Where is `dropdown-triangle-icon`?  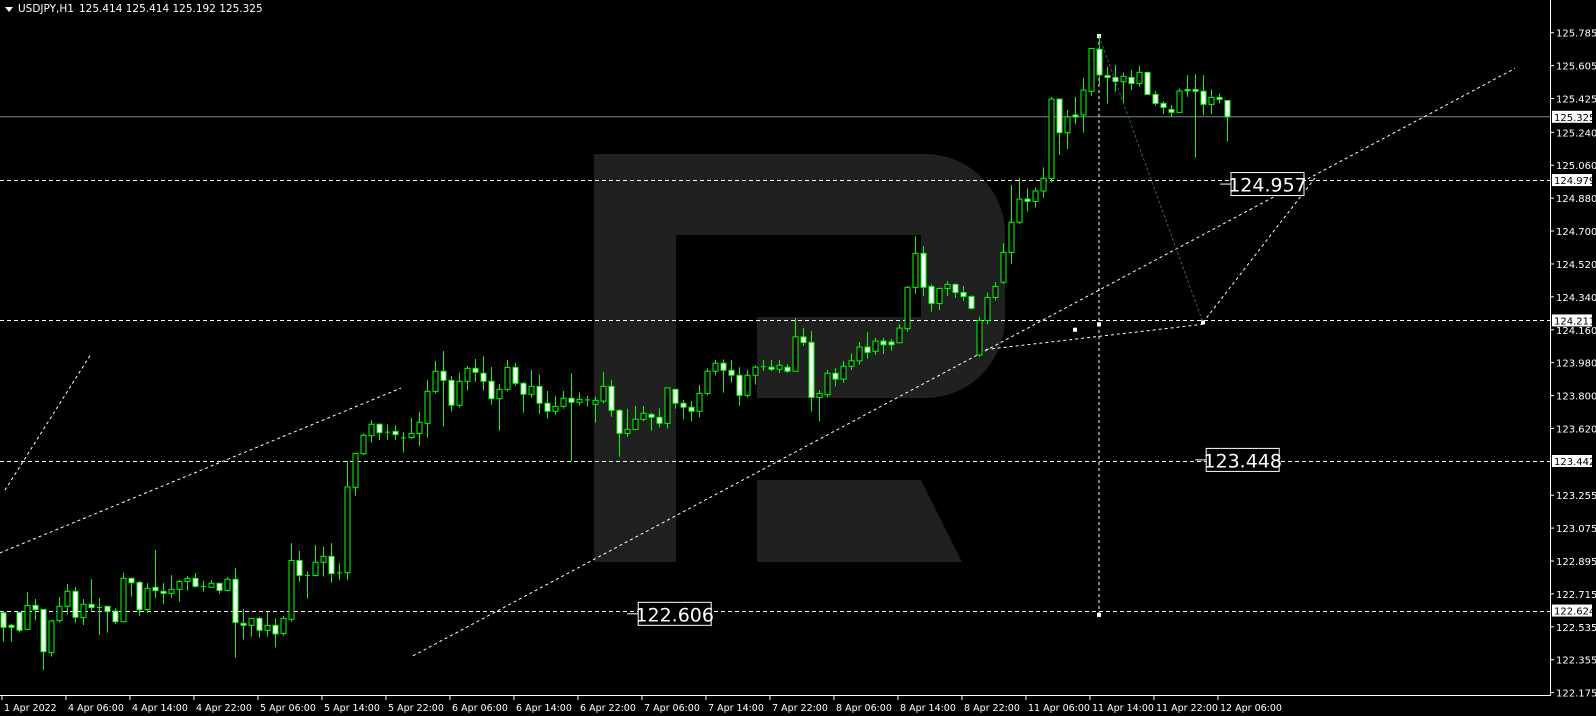 dropdown-triangle-icon is located at coordinates (9, 9).